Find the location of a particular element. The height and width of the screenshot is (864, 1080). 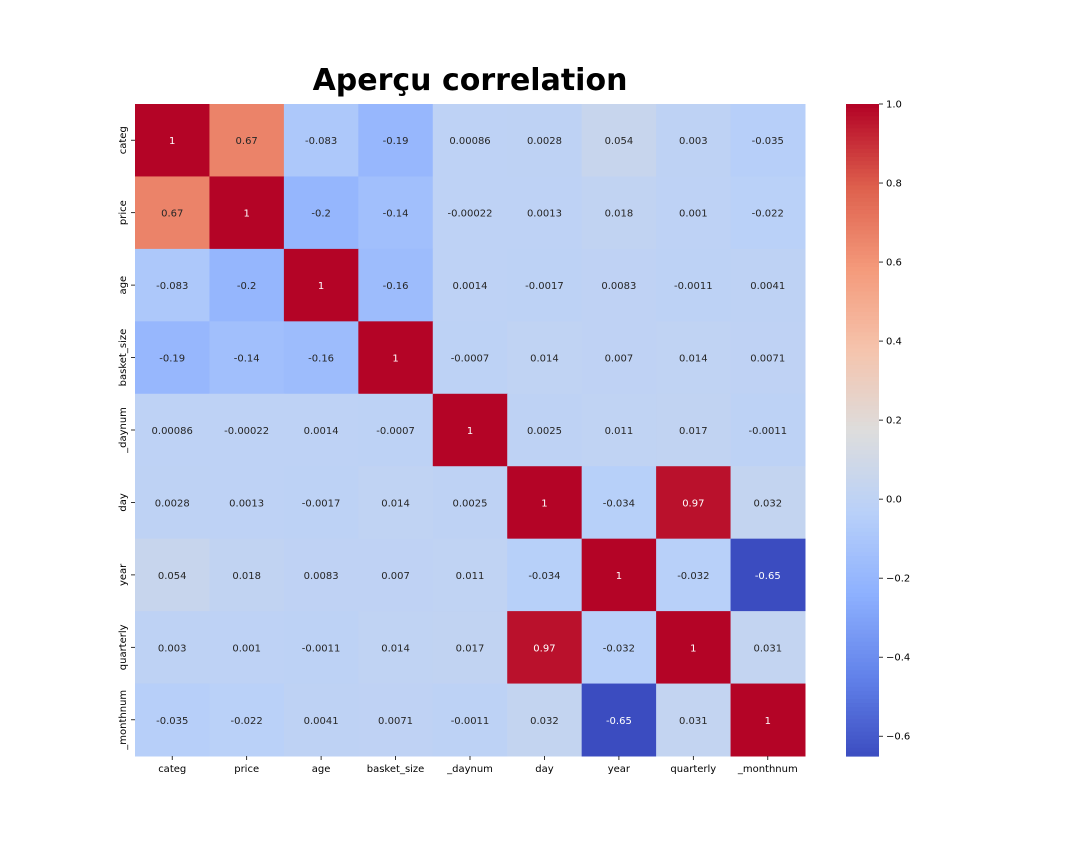

x-tick-label: categ is located at coordinates (172, 769).